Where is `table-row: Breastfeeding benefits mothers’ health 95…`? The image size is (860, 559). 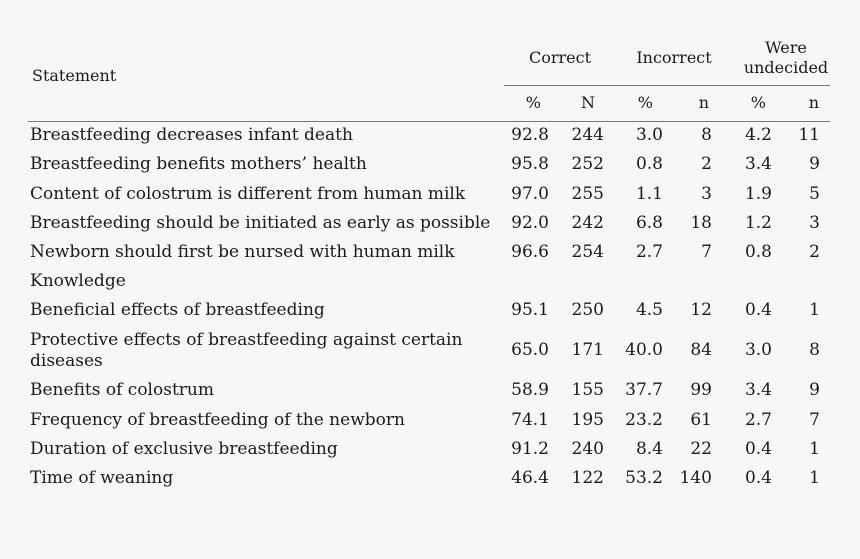
table-row: Breastfeeding benefits mothers’ health 95… is located at coordinates (430, 164).